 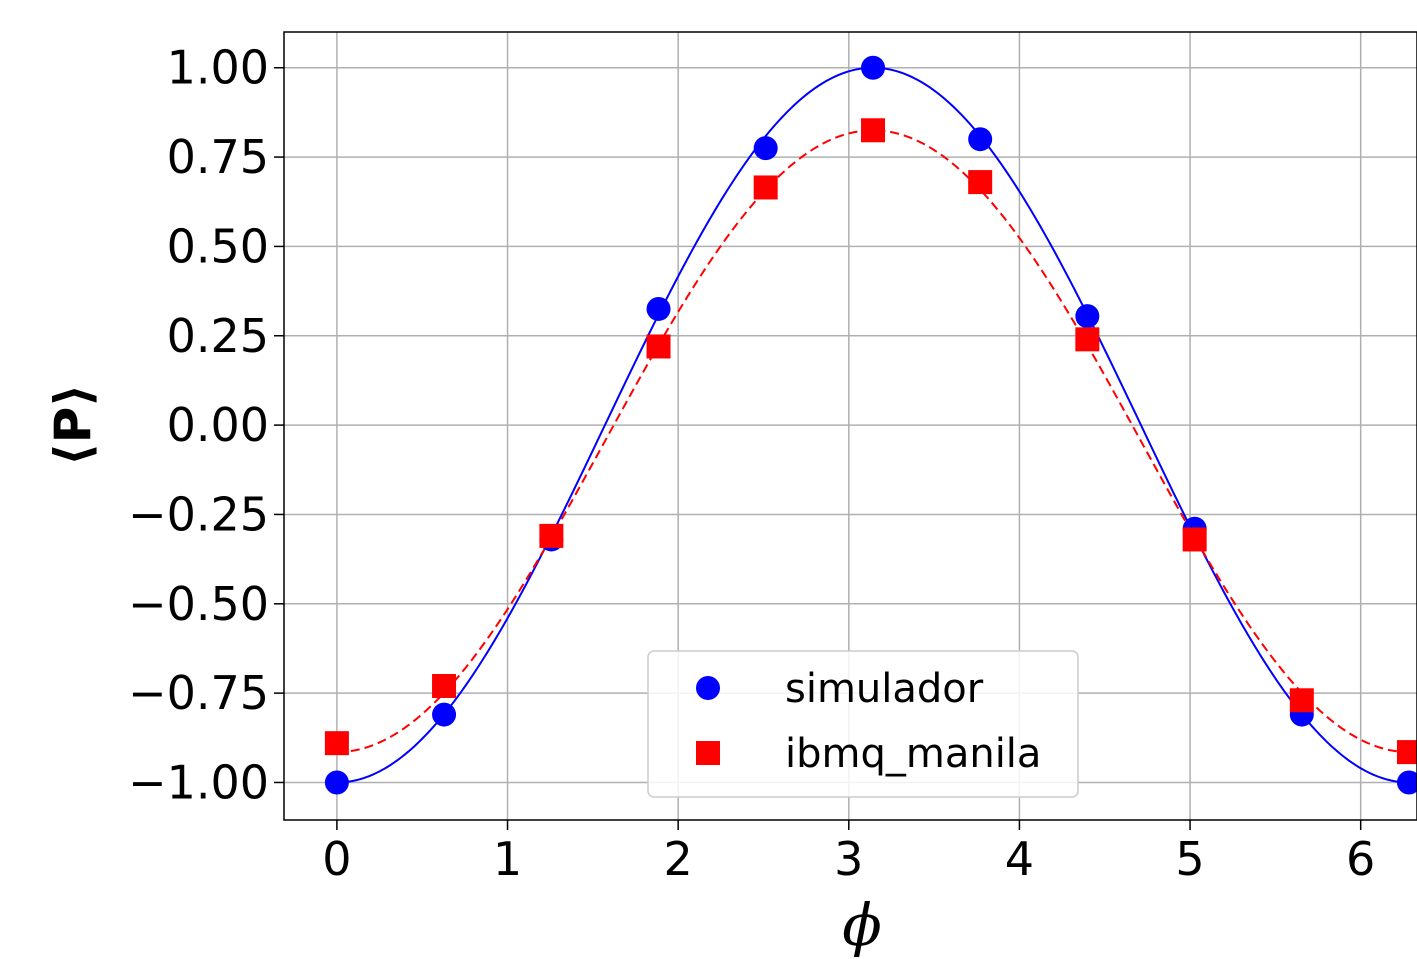 What do you see at coordinates (678, 859) in the screenshot?
I see `x-tick-label: 2` at bounding box center [678, 859].